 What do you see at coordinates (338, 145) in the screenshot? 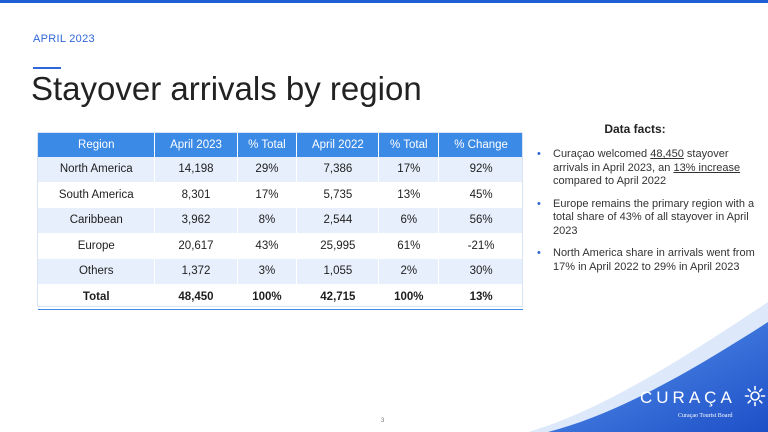
I see `column-header: April 2022` at bounding box center [338, 145].